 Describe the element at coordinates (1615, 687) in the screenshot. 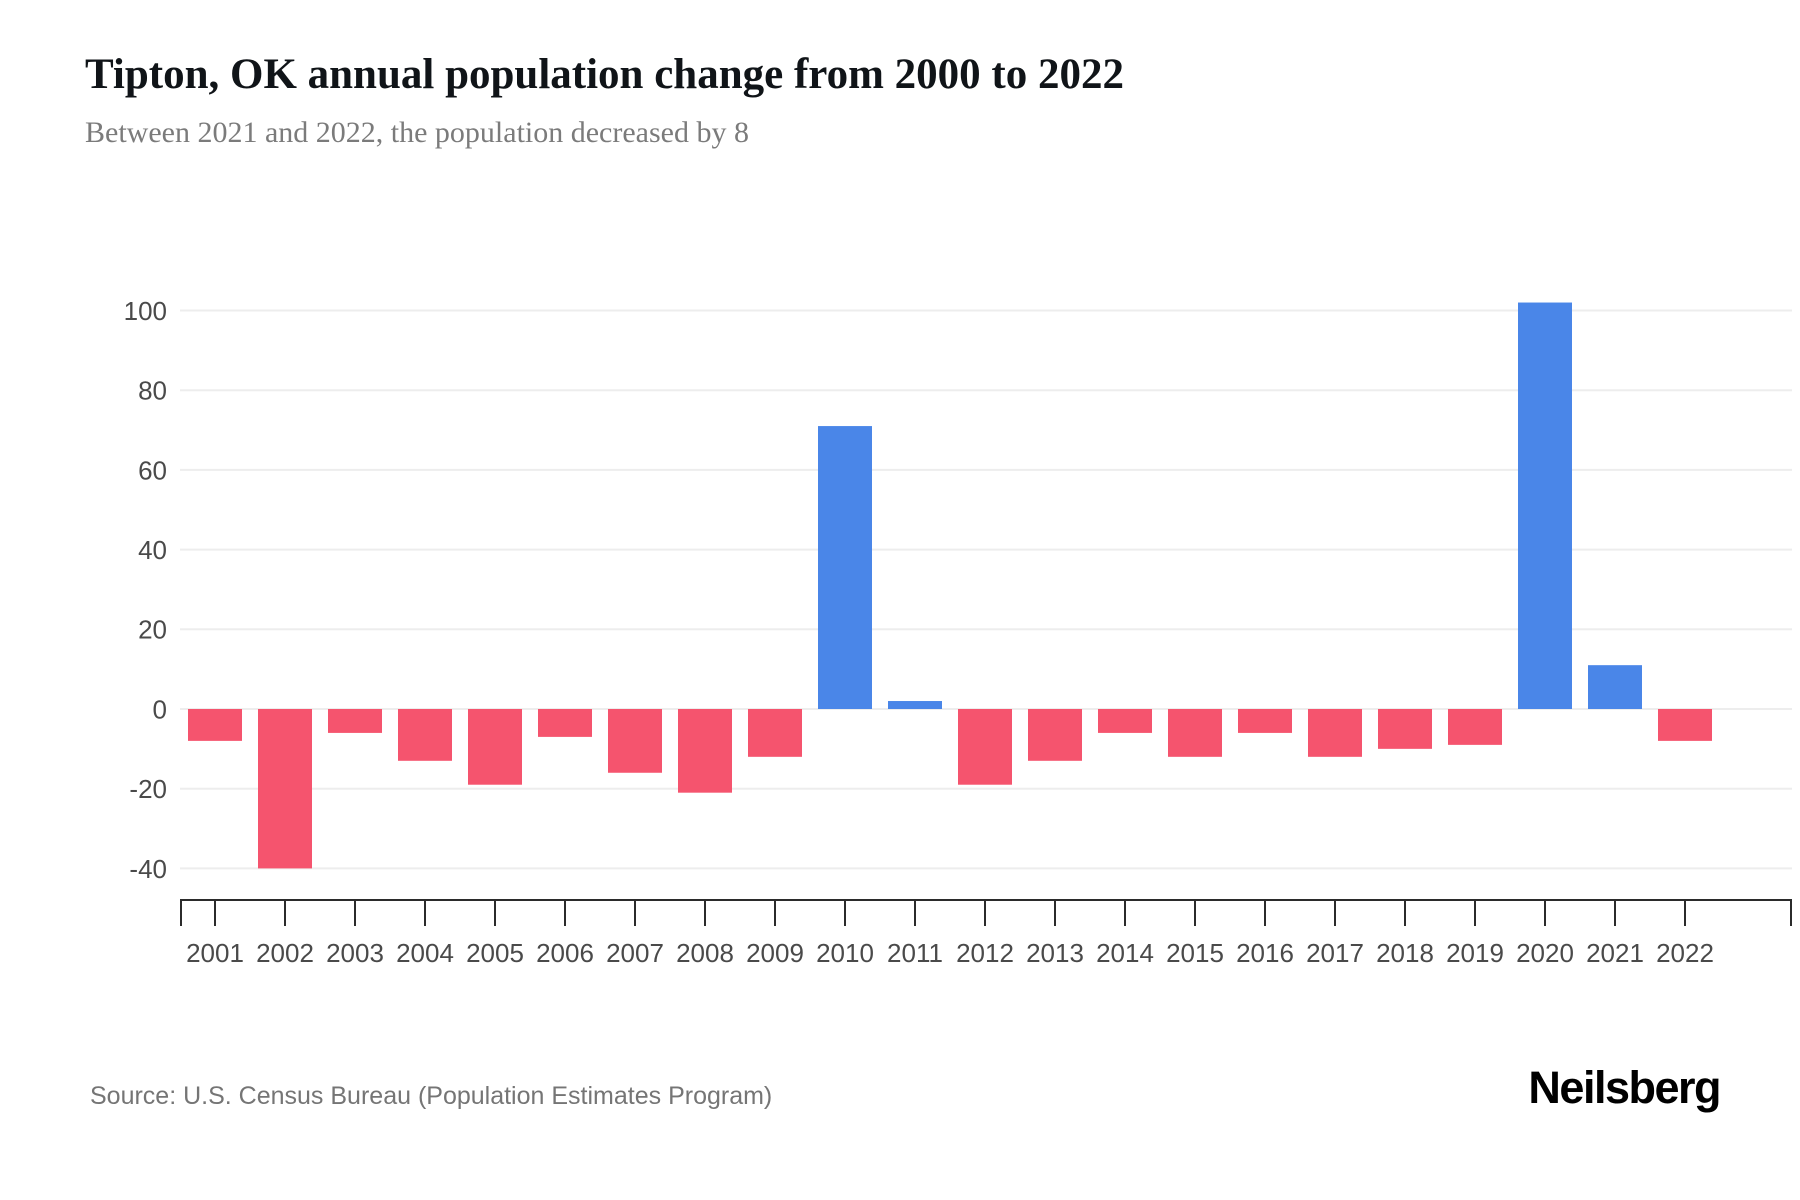

I see `bar-2021` at that location.